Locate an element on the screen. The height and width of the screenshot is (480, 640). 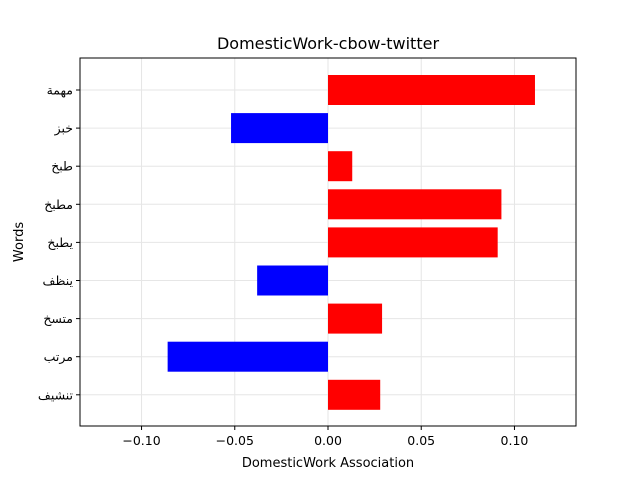
x-tick-label: −0.10 is located at coordinates (141, 440).